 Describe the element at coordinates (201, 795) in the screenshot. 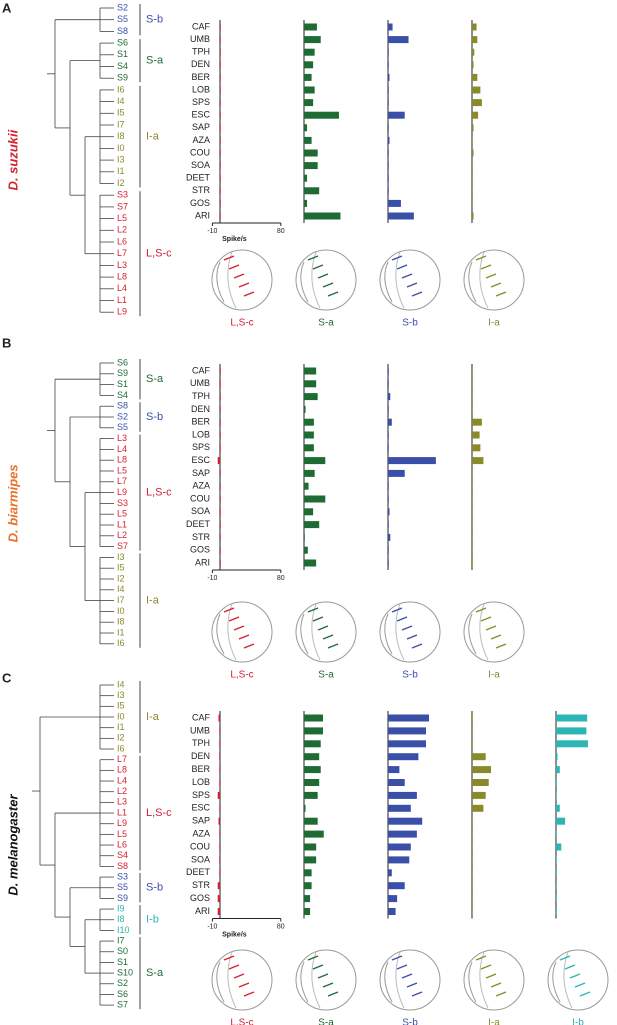

I see `category-label: SPS` at that location.